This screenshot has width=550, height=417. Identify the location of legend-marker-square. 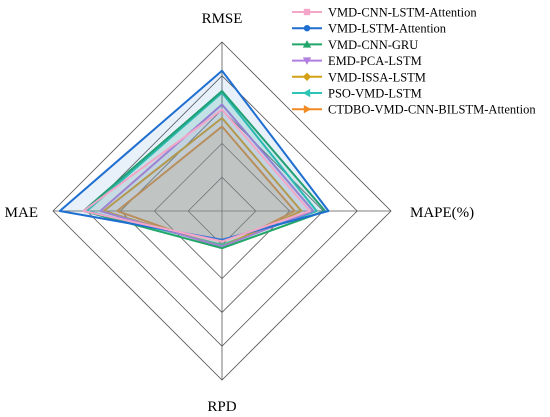
(307, 12).